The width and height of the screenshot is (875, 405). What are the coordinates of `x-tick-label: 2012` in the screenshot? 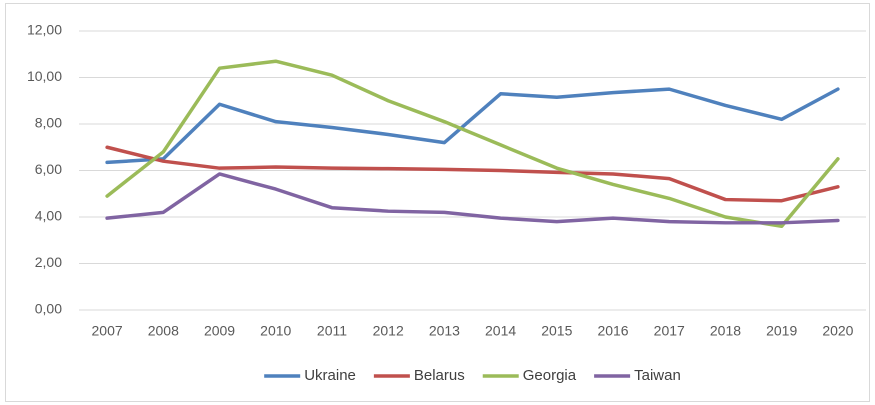 It's located at (388, 331).